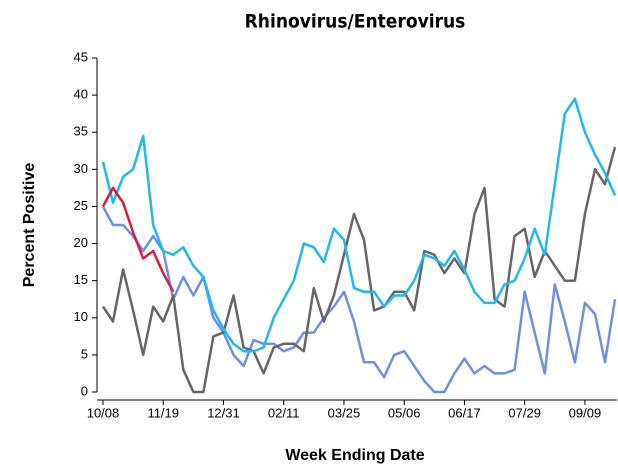 The height and width of the screenshot is (471, 618). Describe the element at coordinates (355, 22) in the screenshot. I see `chart-title: Rhinovirus/Enterovirus` at that location.